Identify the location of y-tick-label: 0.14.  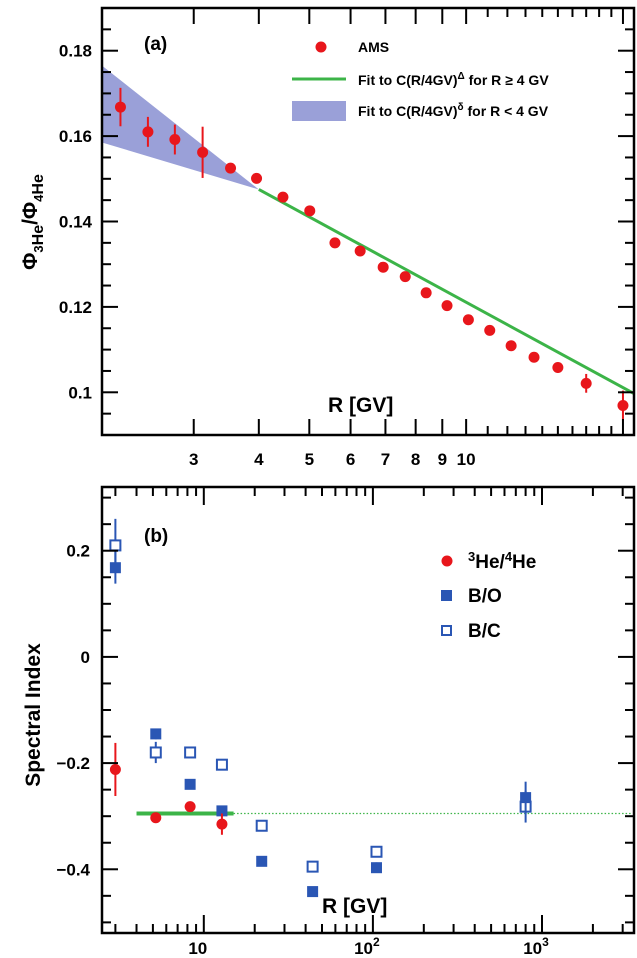
(76, 222).